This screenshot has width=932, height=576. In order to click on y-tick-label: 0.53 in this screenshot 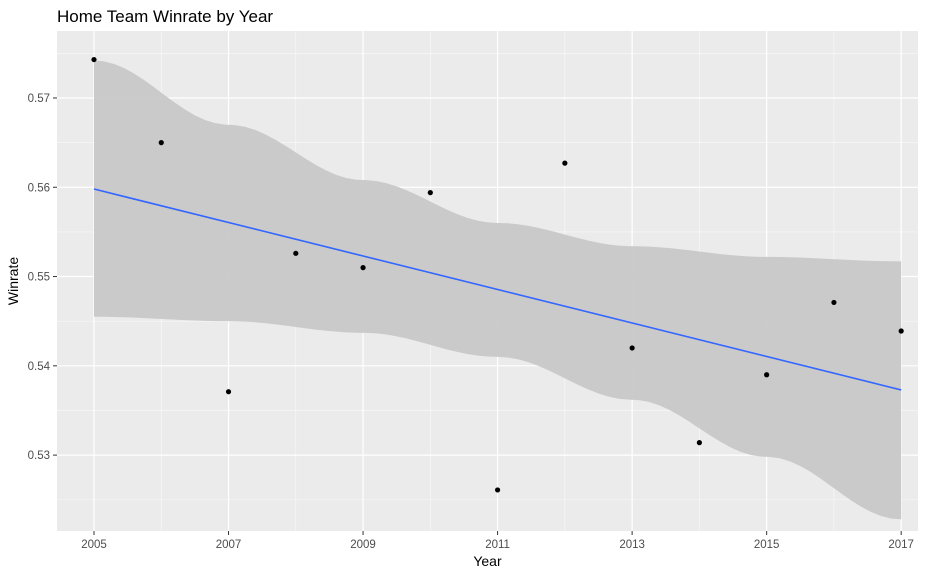, I will do `click(39, 456)`.